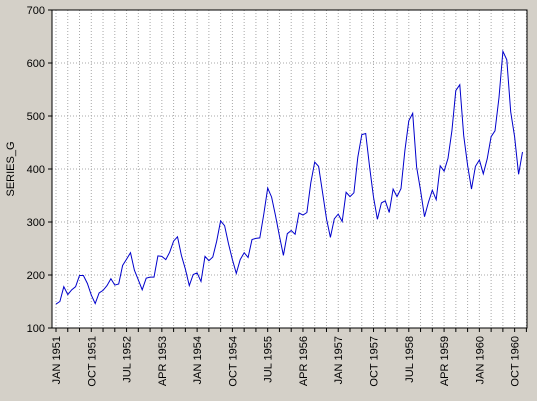  What do you see at coordinates (57, 360) in the screenshot?
I see `x-tick-label: JAN 1951` at bounding box center [57, 360].